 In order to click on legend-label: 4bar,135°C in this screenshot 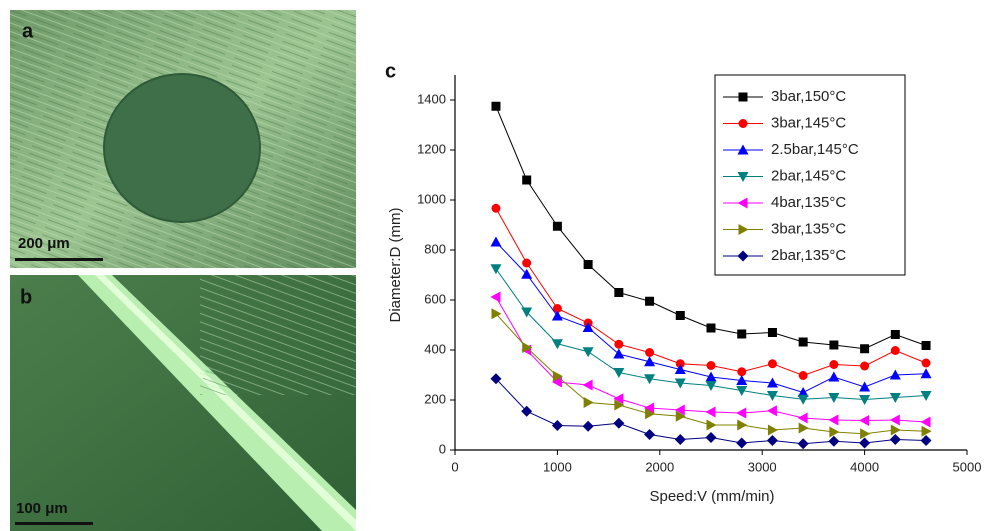, I will do `click(808, 202)`.